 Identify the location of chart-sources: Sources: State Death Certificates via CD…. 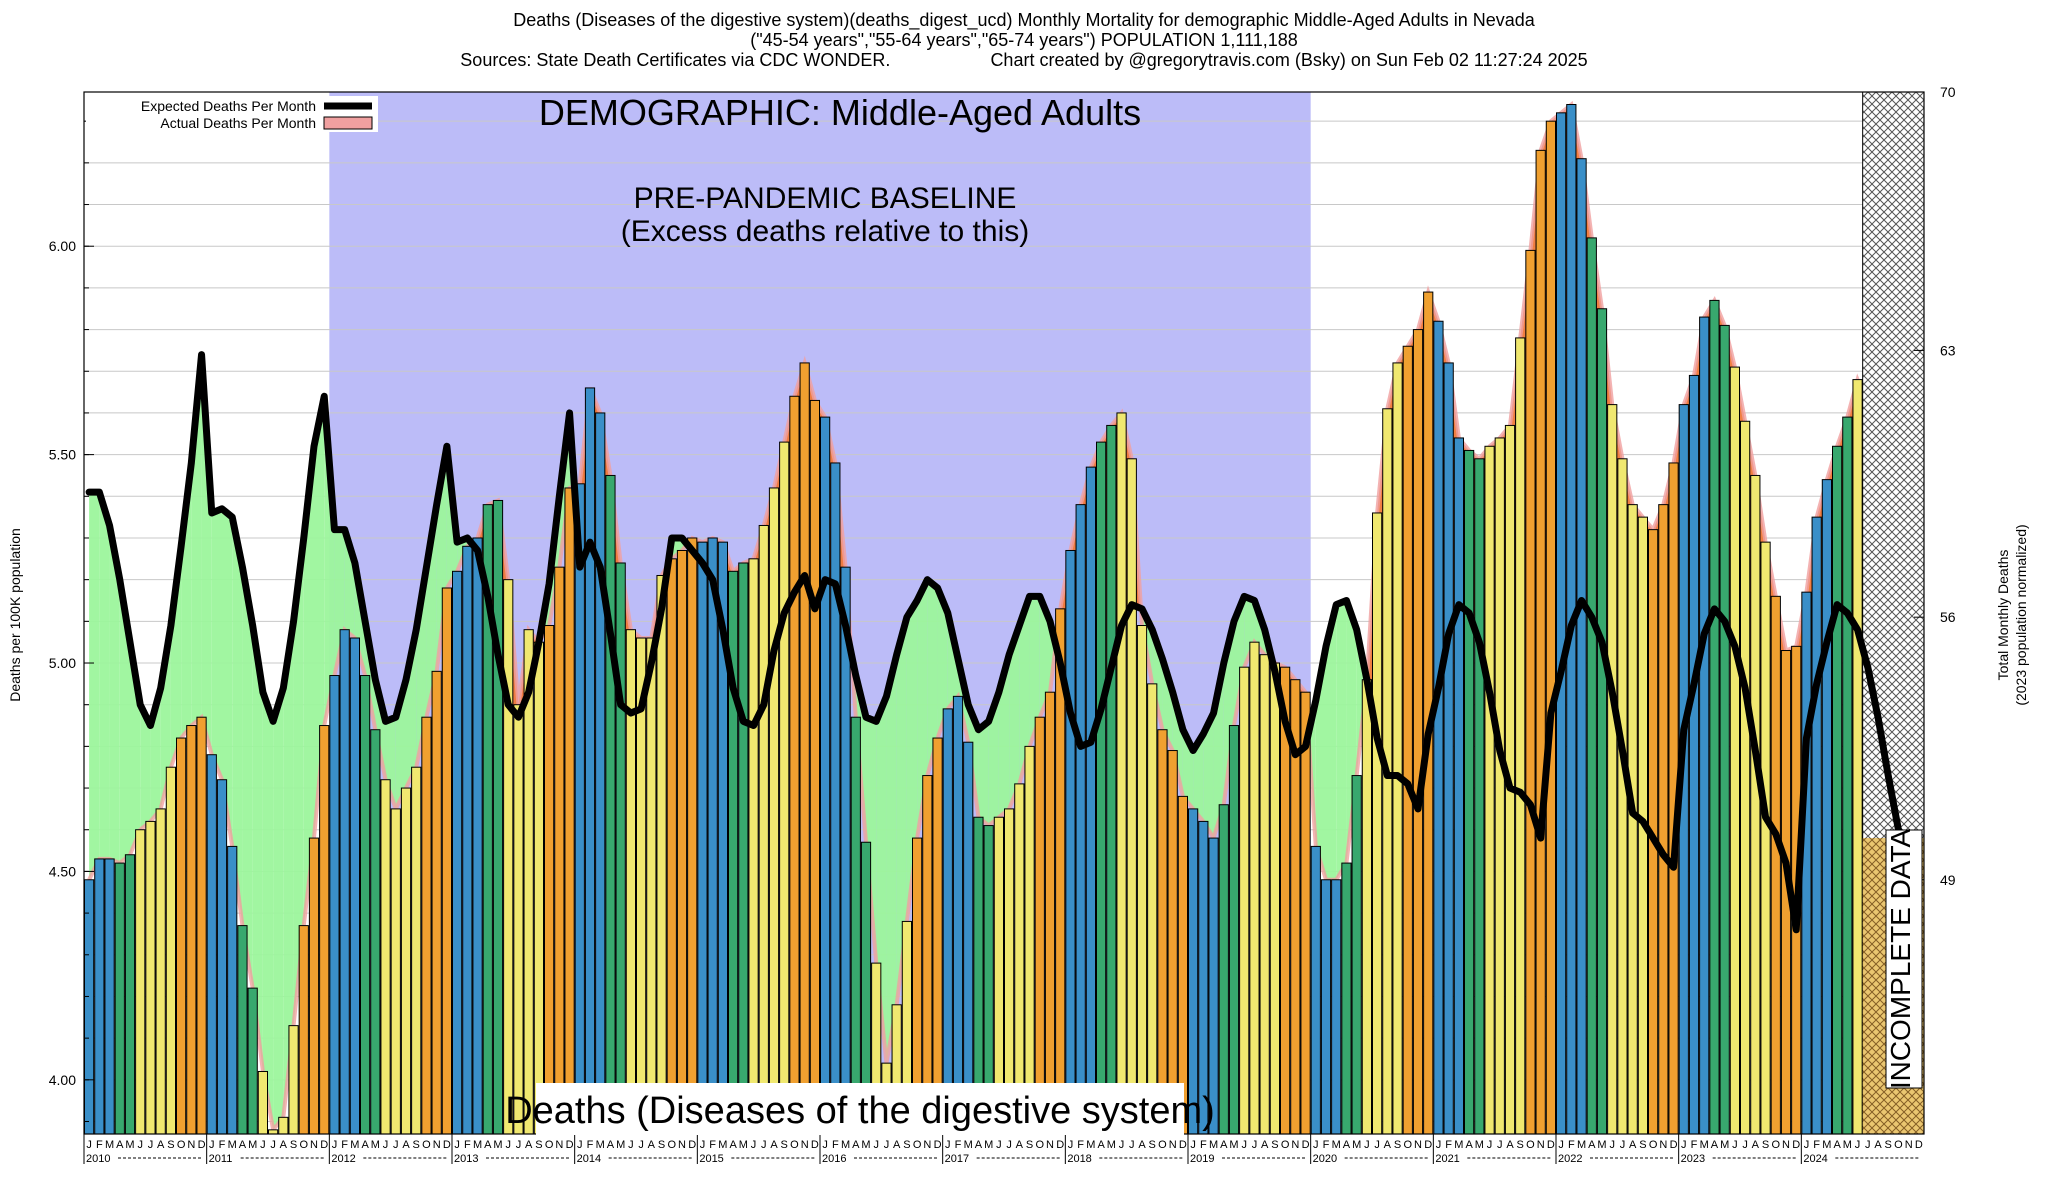
(675, 60).